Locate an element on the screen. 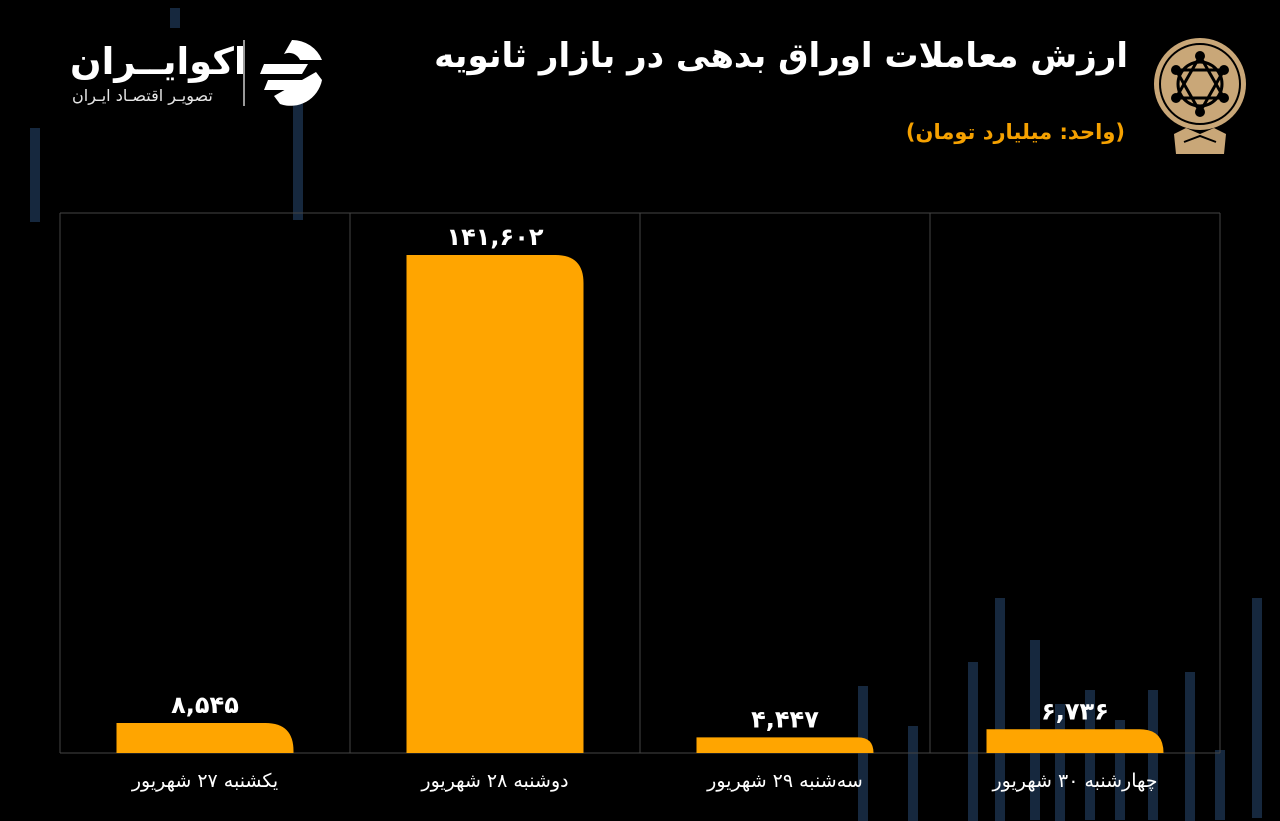  data-label: ۶,۷۳۶ is located at coordinates (1075, 711).